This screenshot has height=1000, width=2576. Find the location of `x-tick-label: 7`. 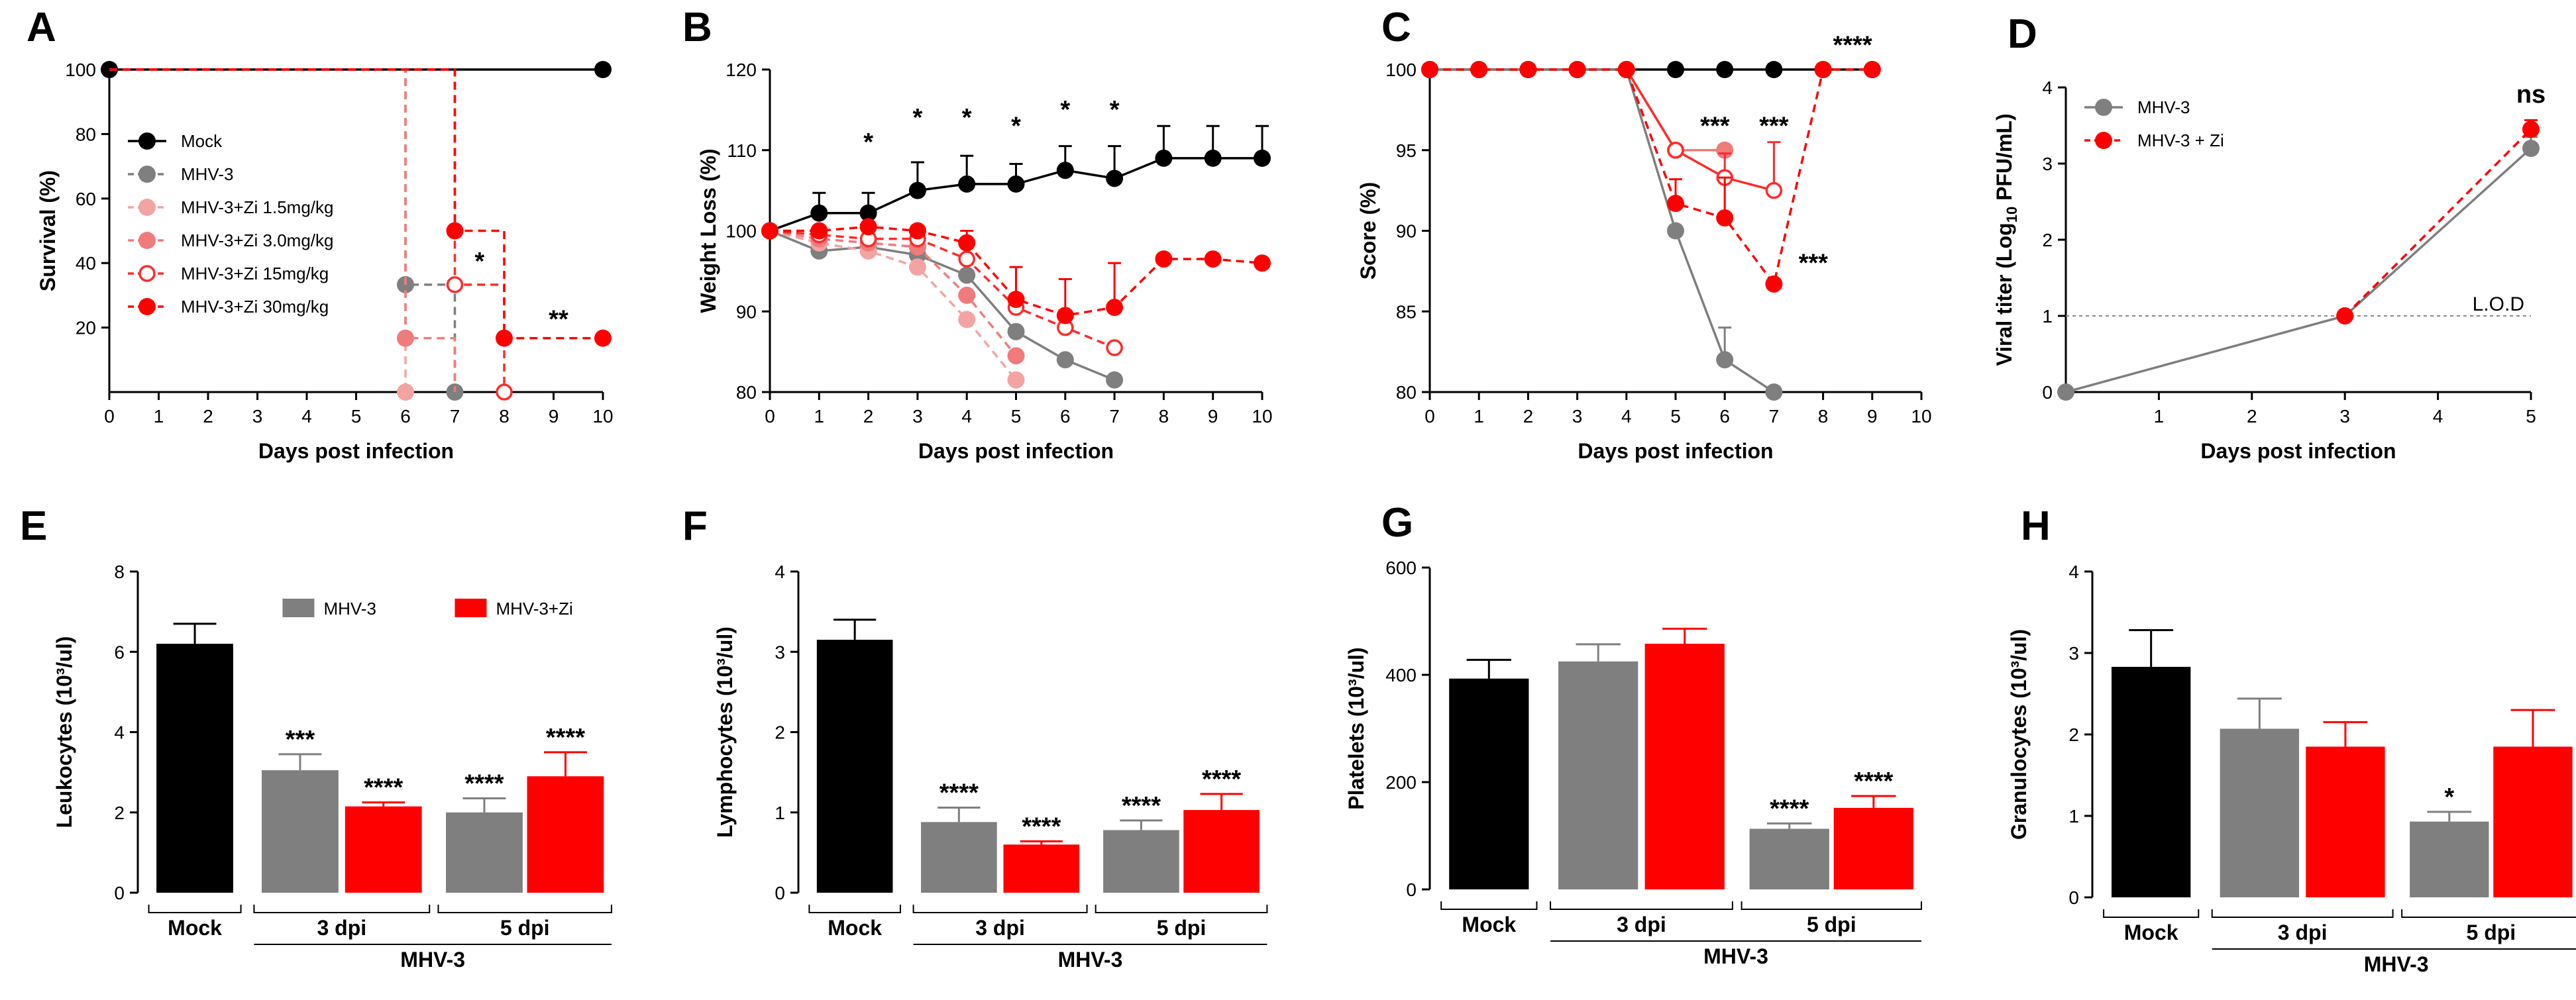

x-tick-label: 7 is located at coordinates (1775, 416).